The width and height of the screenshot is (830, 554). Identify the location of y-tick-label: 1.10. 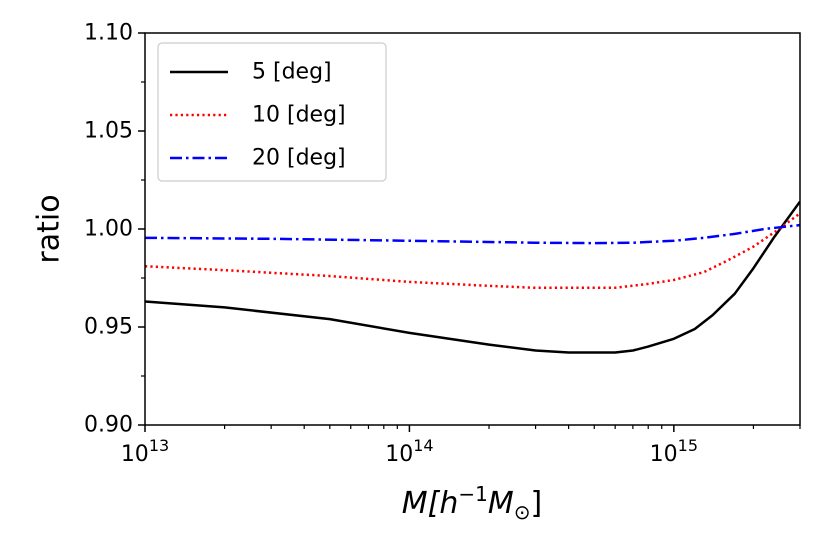
(108, 33).